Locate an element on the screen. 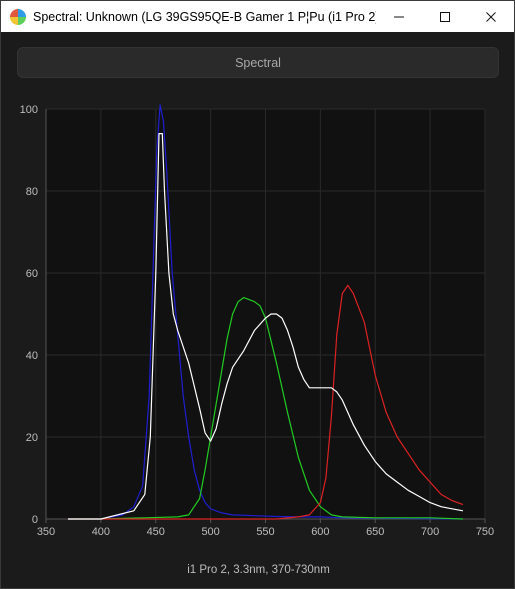 This screenshot has height=589, width=515. y-tick-label: 80 is located at coordinates (32, 192).